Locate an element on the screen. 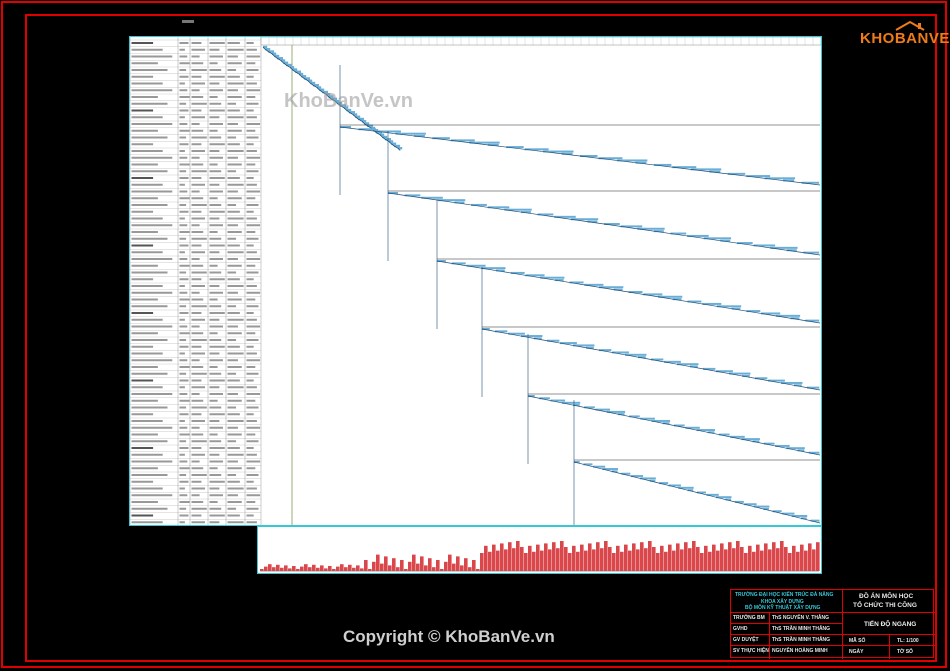 This screenshot has width=950, height=671. tb-name: ThS TRẦN MINH THẮNG is located at coordinates (801, 640).